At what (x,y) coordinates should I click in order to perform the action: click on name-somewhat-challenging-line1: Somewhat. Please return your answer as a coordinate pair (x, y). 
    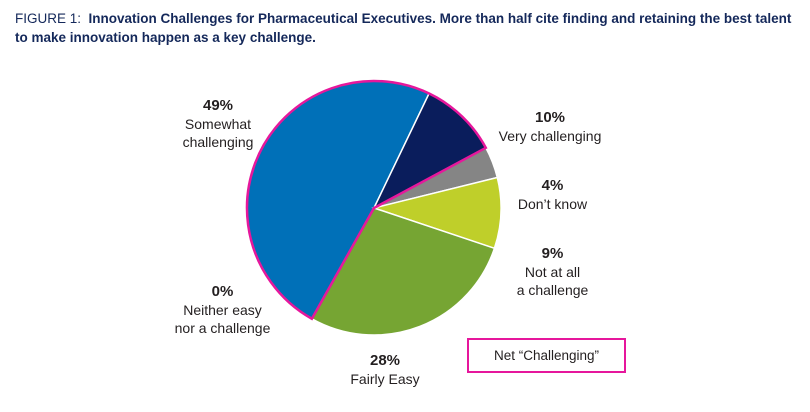
    Looking at the image, I should click on (218, 124).